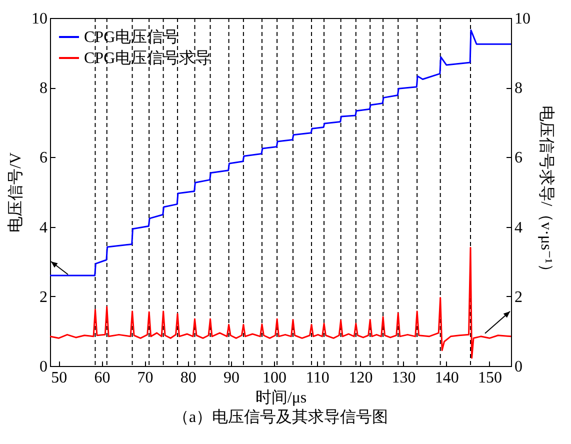 Image resolution: width=571 pixels, height=444 pixels. What do you see at coordinates (281, 397) in the screenshot?
I see `x-axis-title: 时间/μs` at bounding box center [281, 397].